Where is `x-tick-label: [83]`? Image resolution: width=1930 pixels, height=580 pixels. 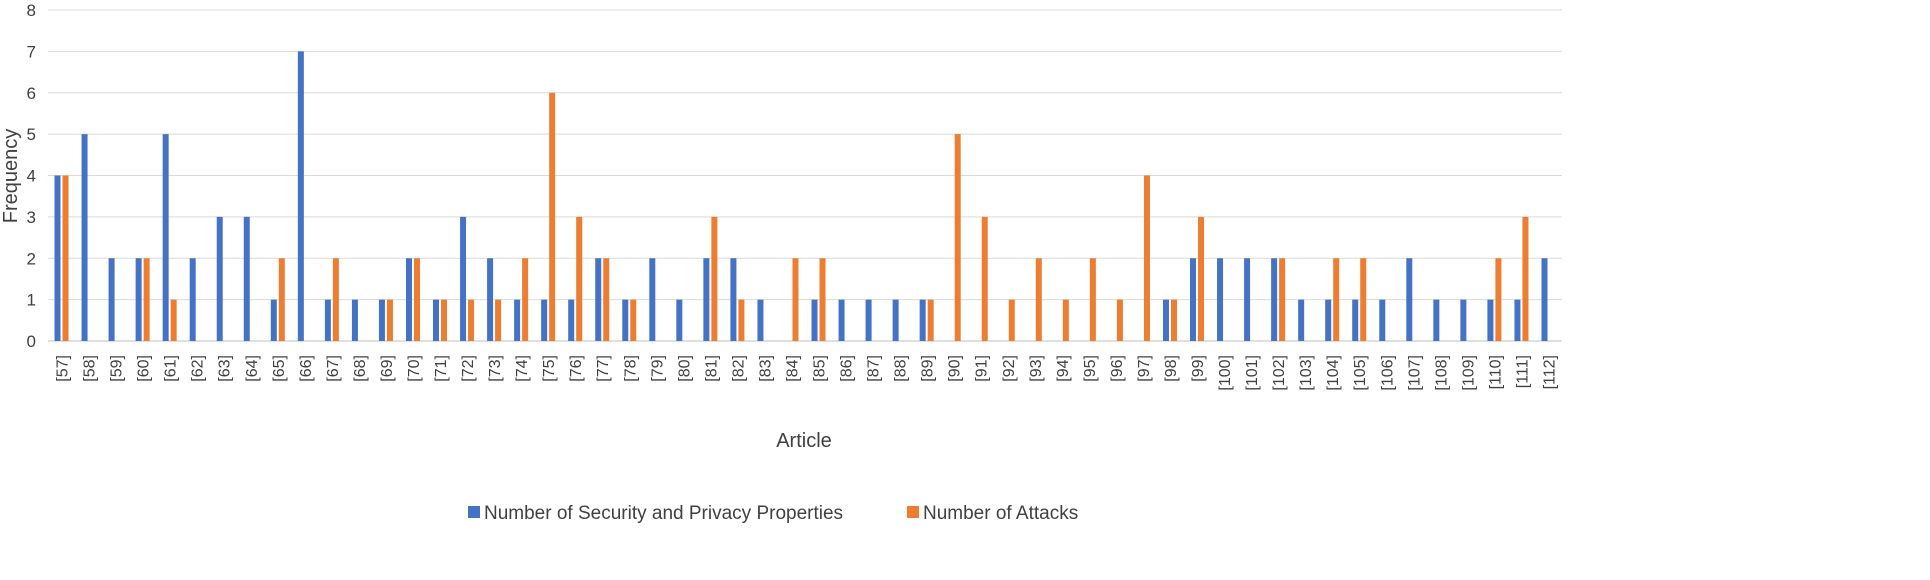
x-tick-label: [83] is located at coordinates (765, 368).